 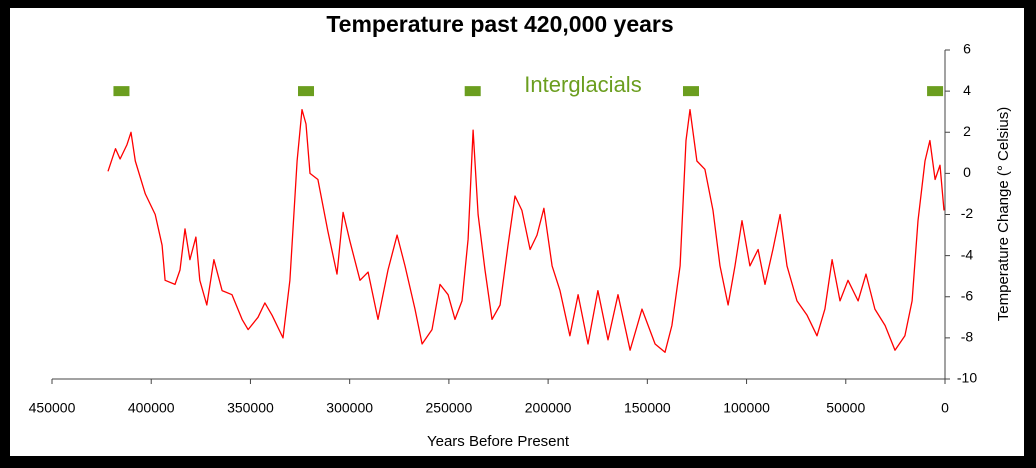 I want to click on y-tick-label: -6, so click(x=967, y=295).